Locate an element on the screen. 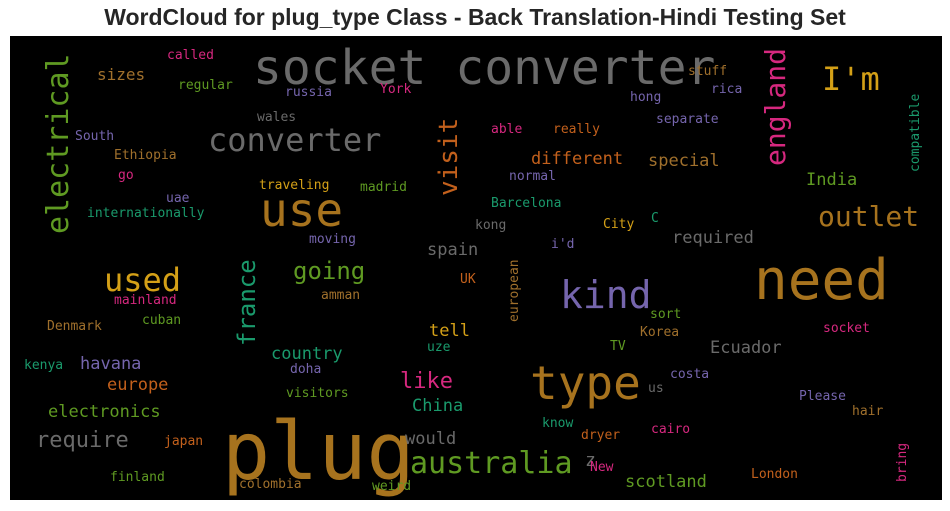 Image resolution: width=950 pixels, height=511 pixels. wordcloud-word: go is located at coordinates (126, 175).